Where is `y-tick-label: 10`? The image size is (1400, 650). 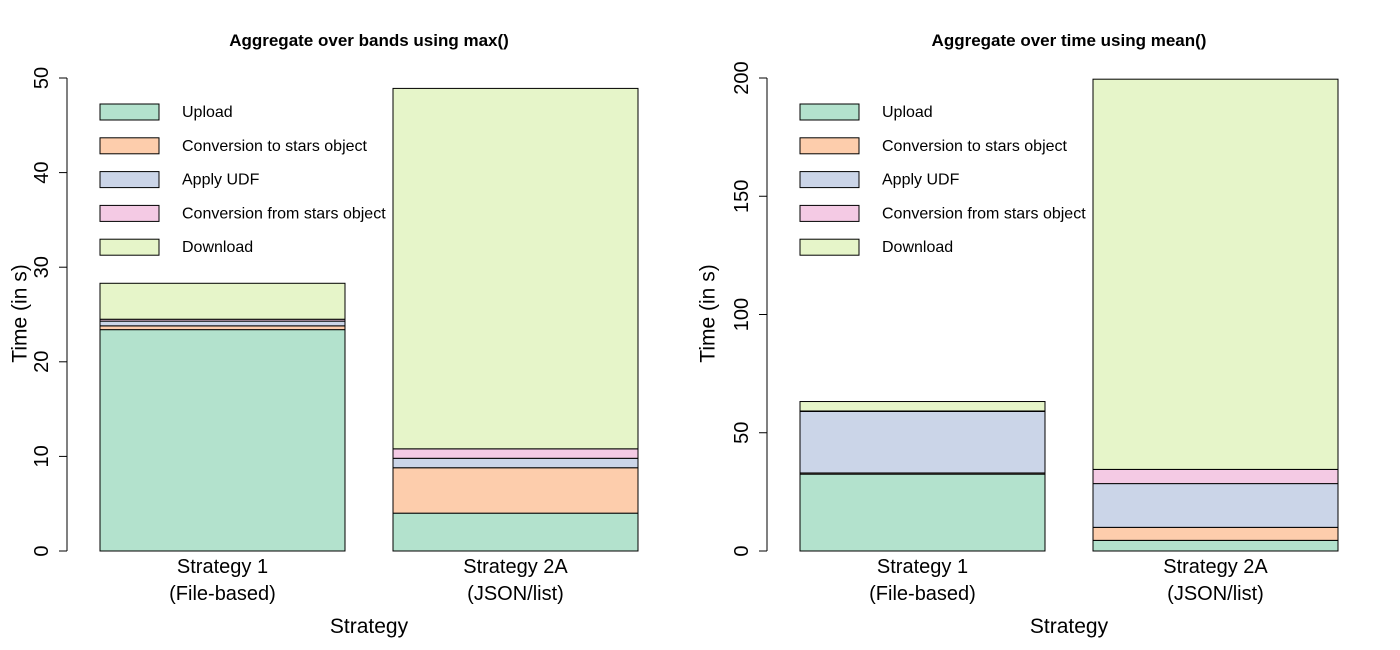
y-tick-label: 10 is located at coordinates (42, 456).